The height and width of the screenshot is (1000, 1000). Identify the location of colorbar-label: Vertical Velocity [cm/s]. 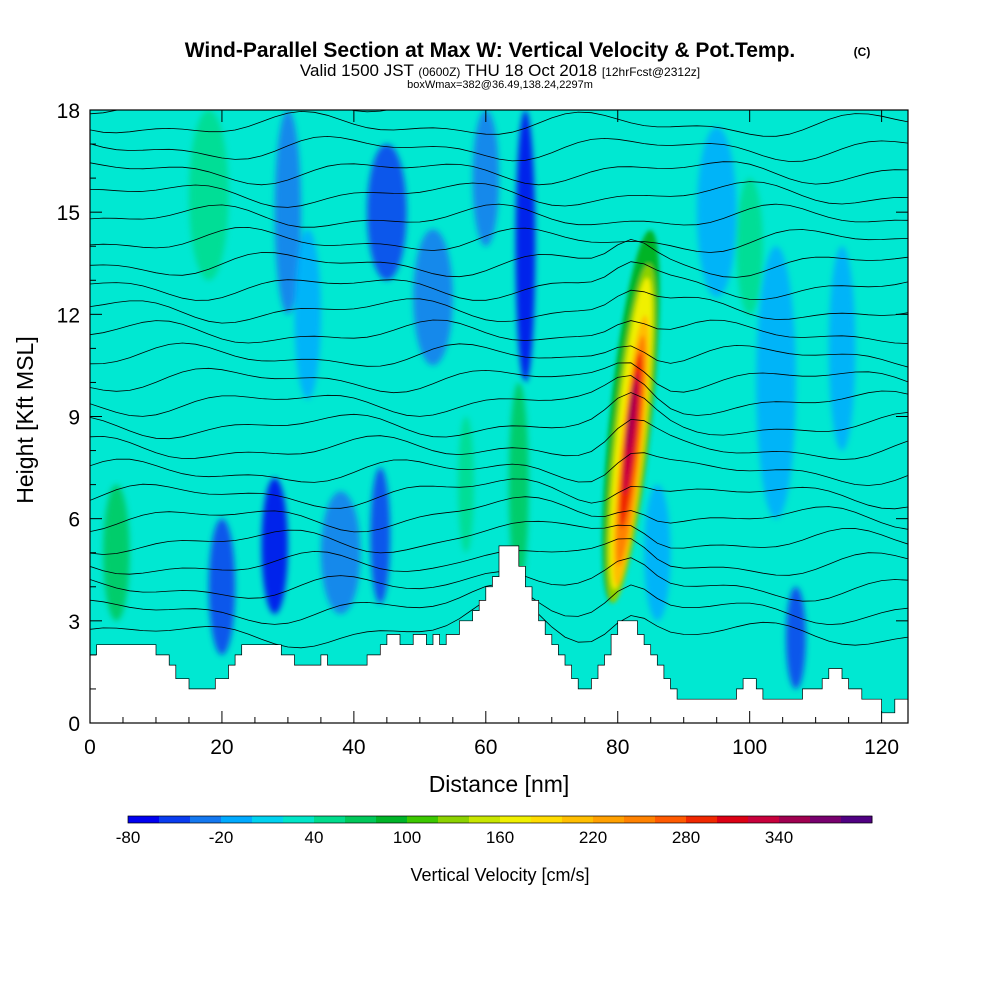
(499, 875).